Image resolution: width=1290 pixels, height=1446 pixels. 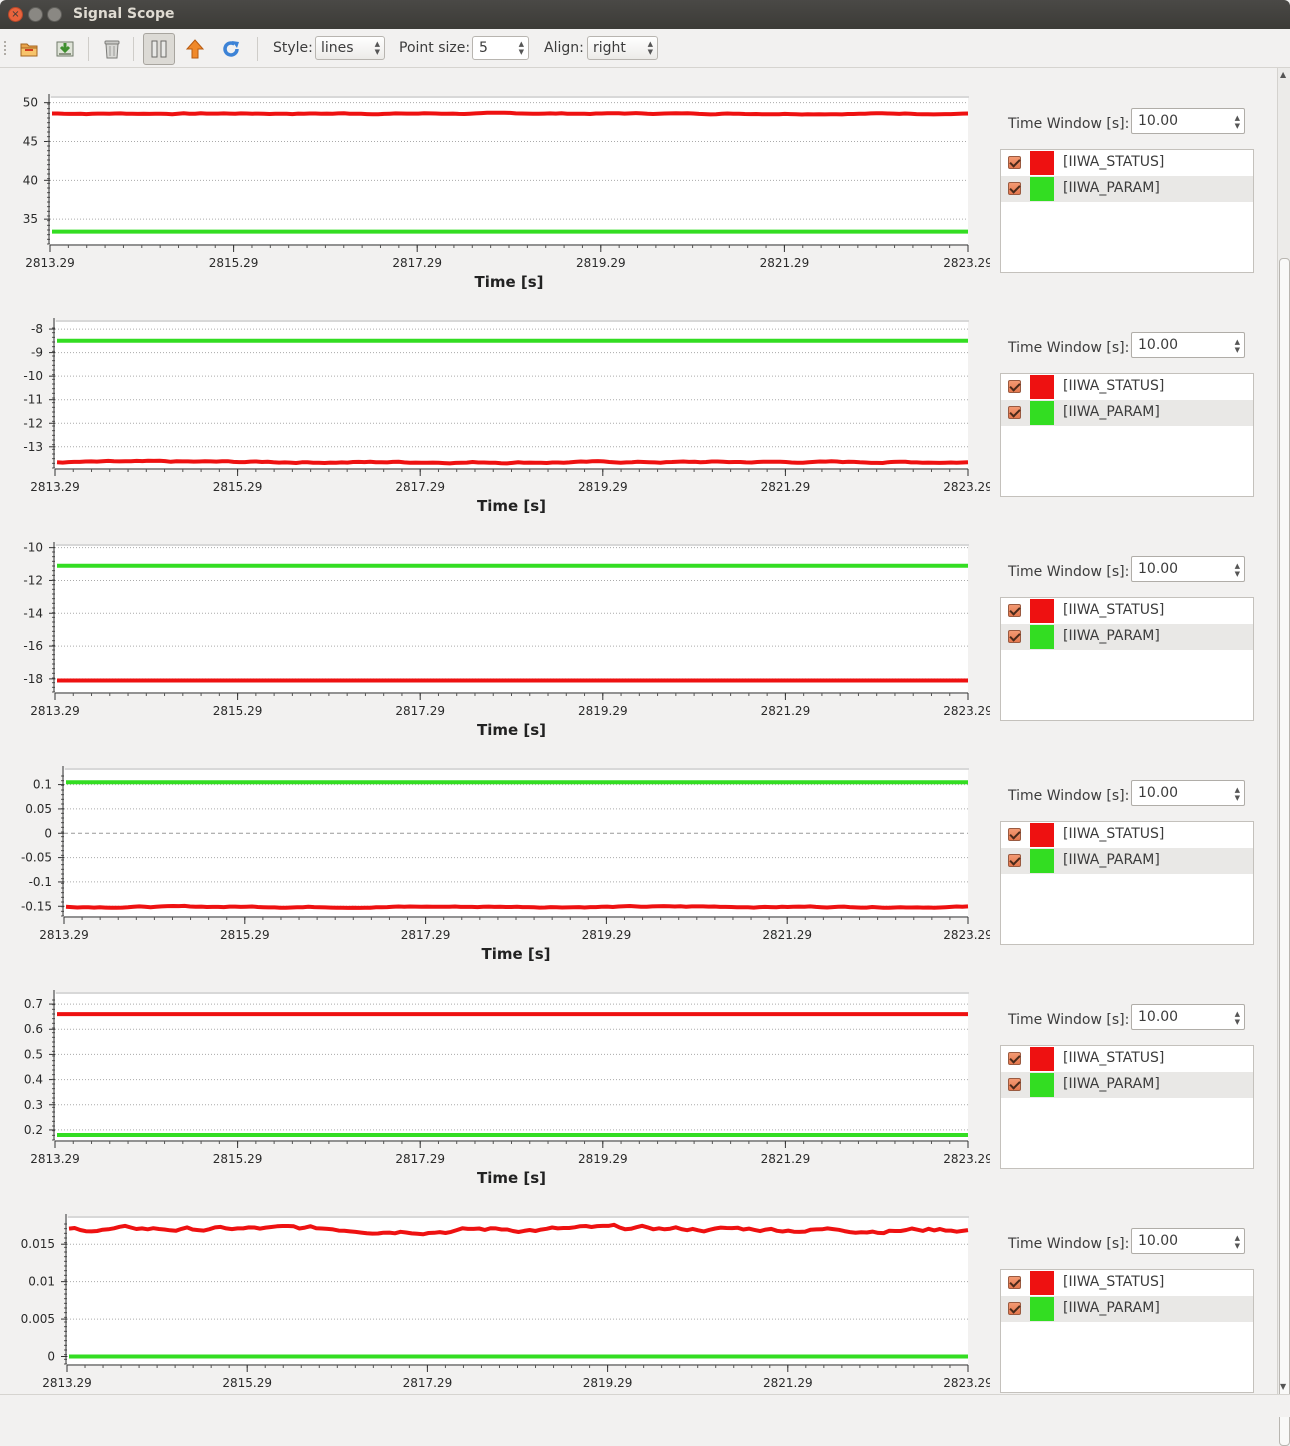 I want to click on series-line, so click(x=517, y=906).